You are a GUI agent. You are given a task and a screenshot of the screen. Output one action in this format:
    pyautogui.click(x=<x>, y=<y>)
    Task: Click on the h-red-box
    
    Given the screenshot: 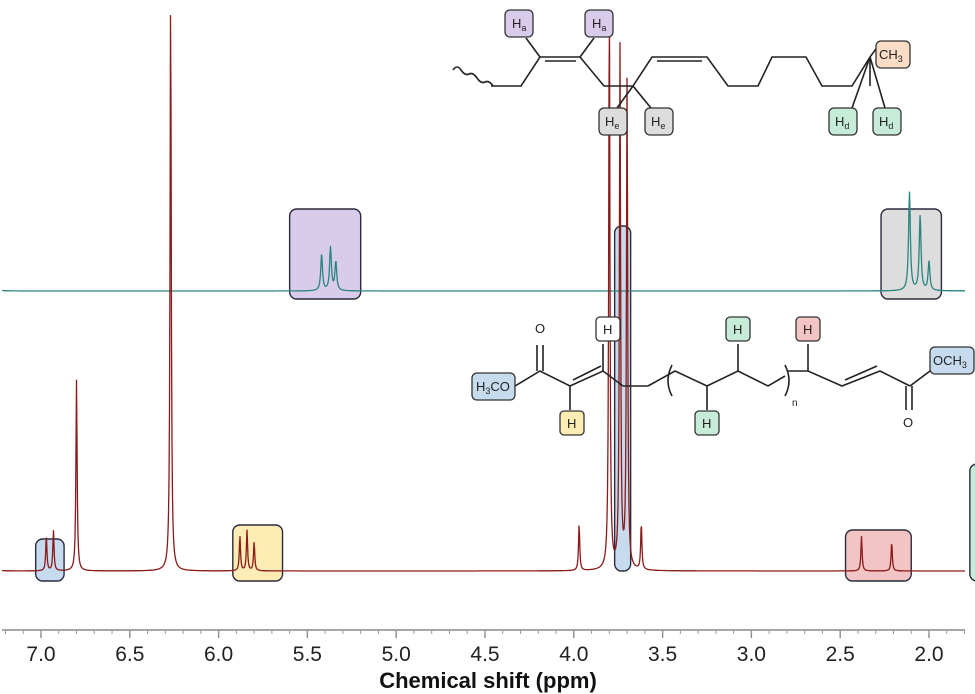 What is the action you would take?
    pyautogui.click(x=808, y=329)
    